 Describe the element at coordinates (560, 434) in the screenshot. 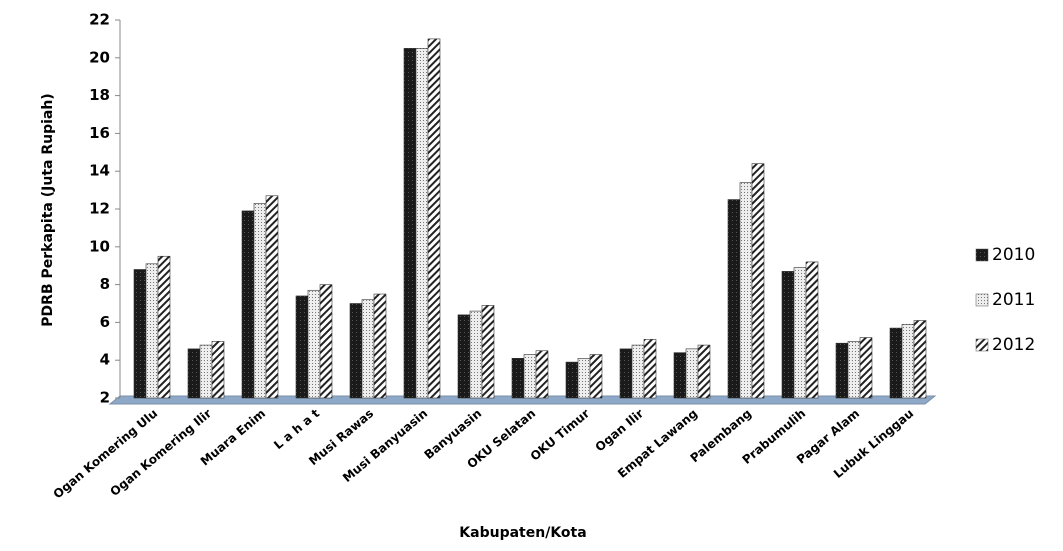

I see `x-tick-label: OKU Timur` at that location.